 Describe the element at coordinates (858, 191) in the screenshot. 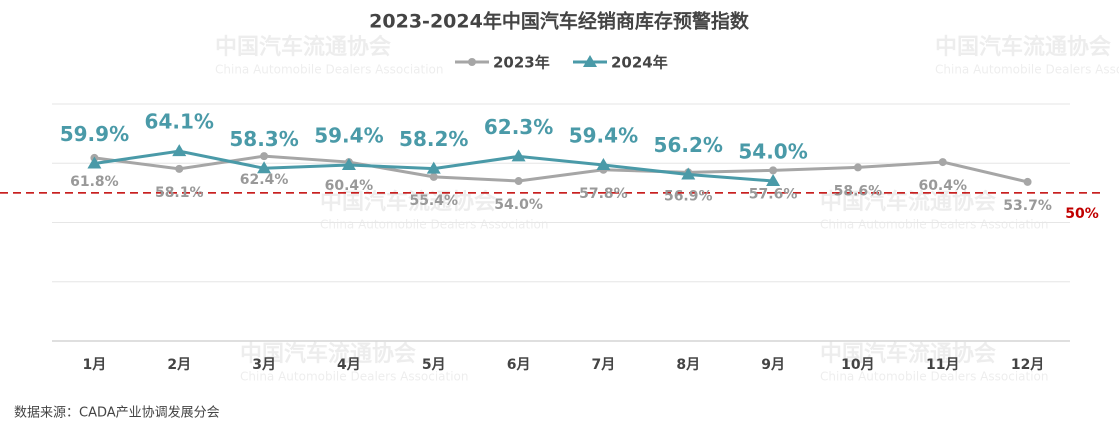

I see `data-label: 58.6%` at that location.